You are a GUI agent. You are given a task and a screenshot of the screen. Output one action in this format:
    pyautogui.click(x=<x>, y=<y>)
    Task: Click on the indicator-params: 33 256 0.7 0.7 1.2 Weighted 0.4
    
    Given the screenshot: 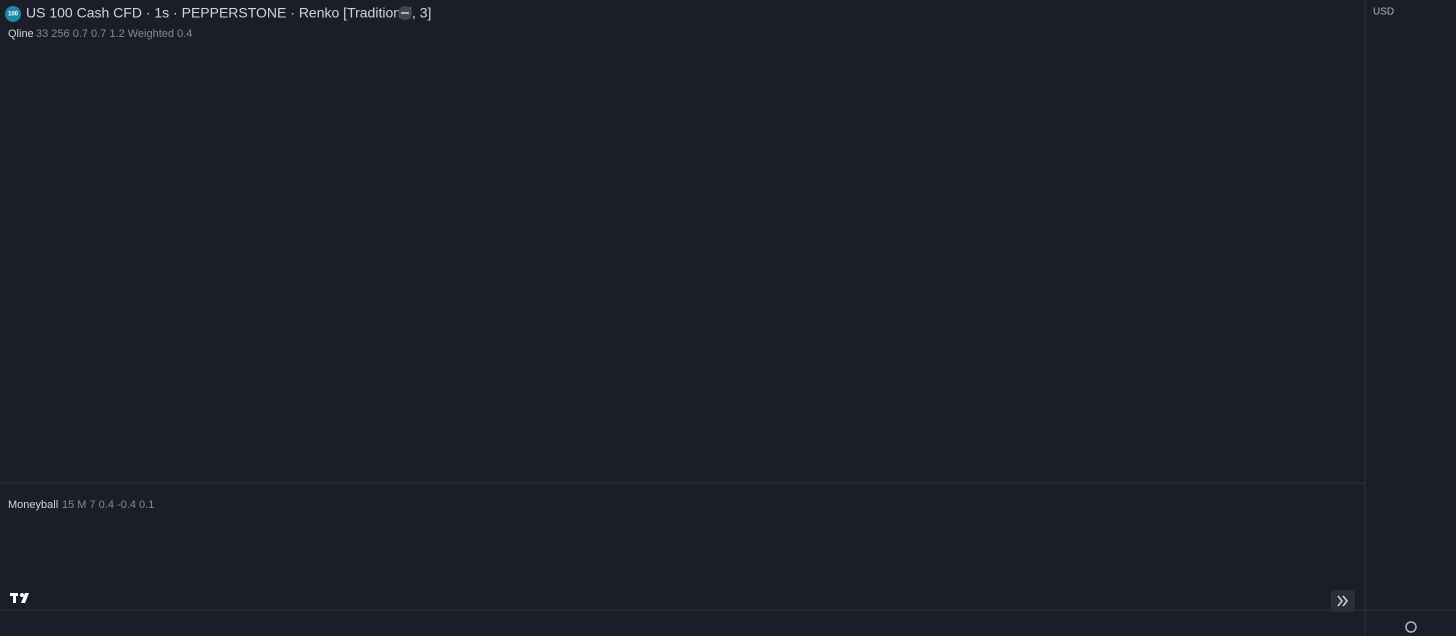 What is the action you would take?
    pyautogui.click(x=114, y=34)
    